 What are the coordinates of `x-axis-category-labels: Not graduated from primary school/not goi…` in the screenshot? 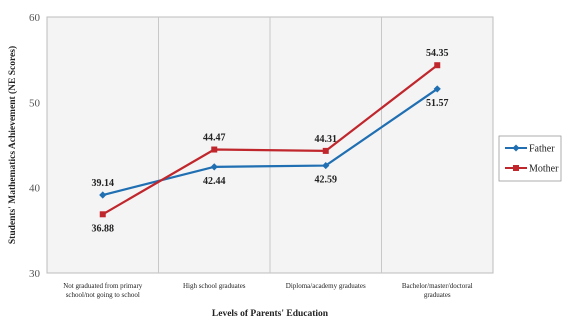 It's located at (267, 290).